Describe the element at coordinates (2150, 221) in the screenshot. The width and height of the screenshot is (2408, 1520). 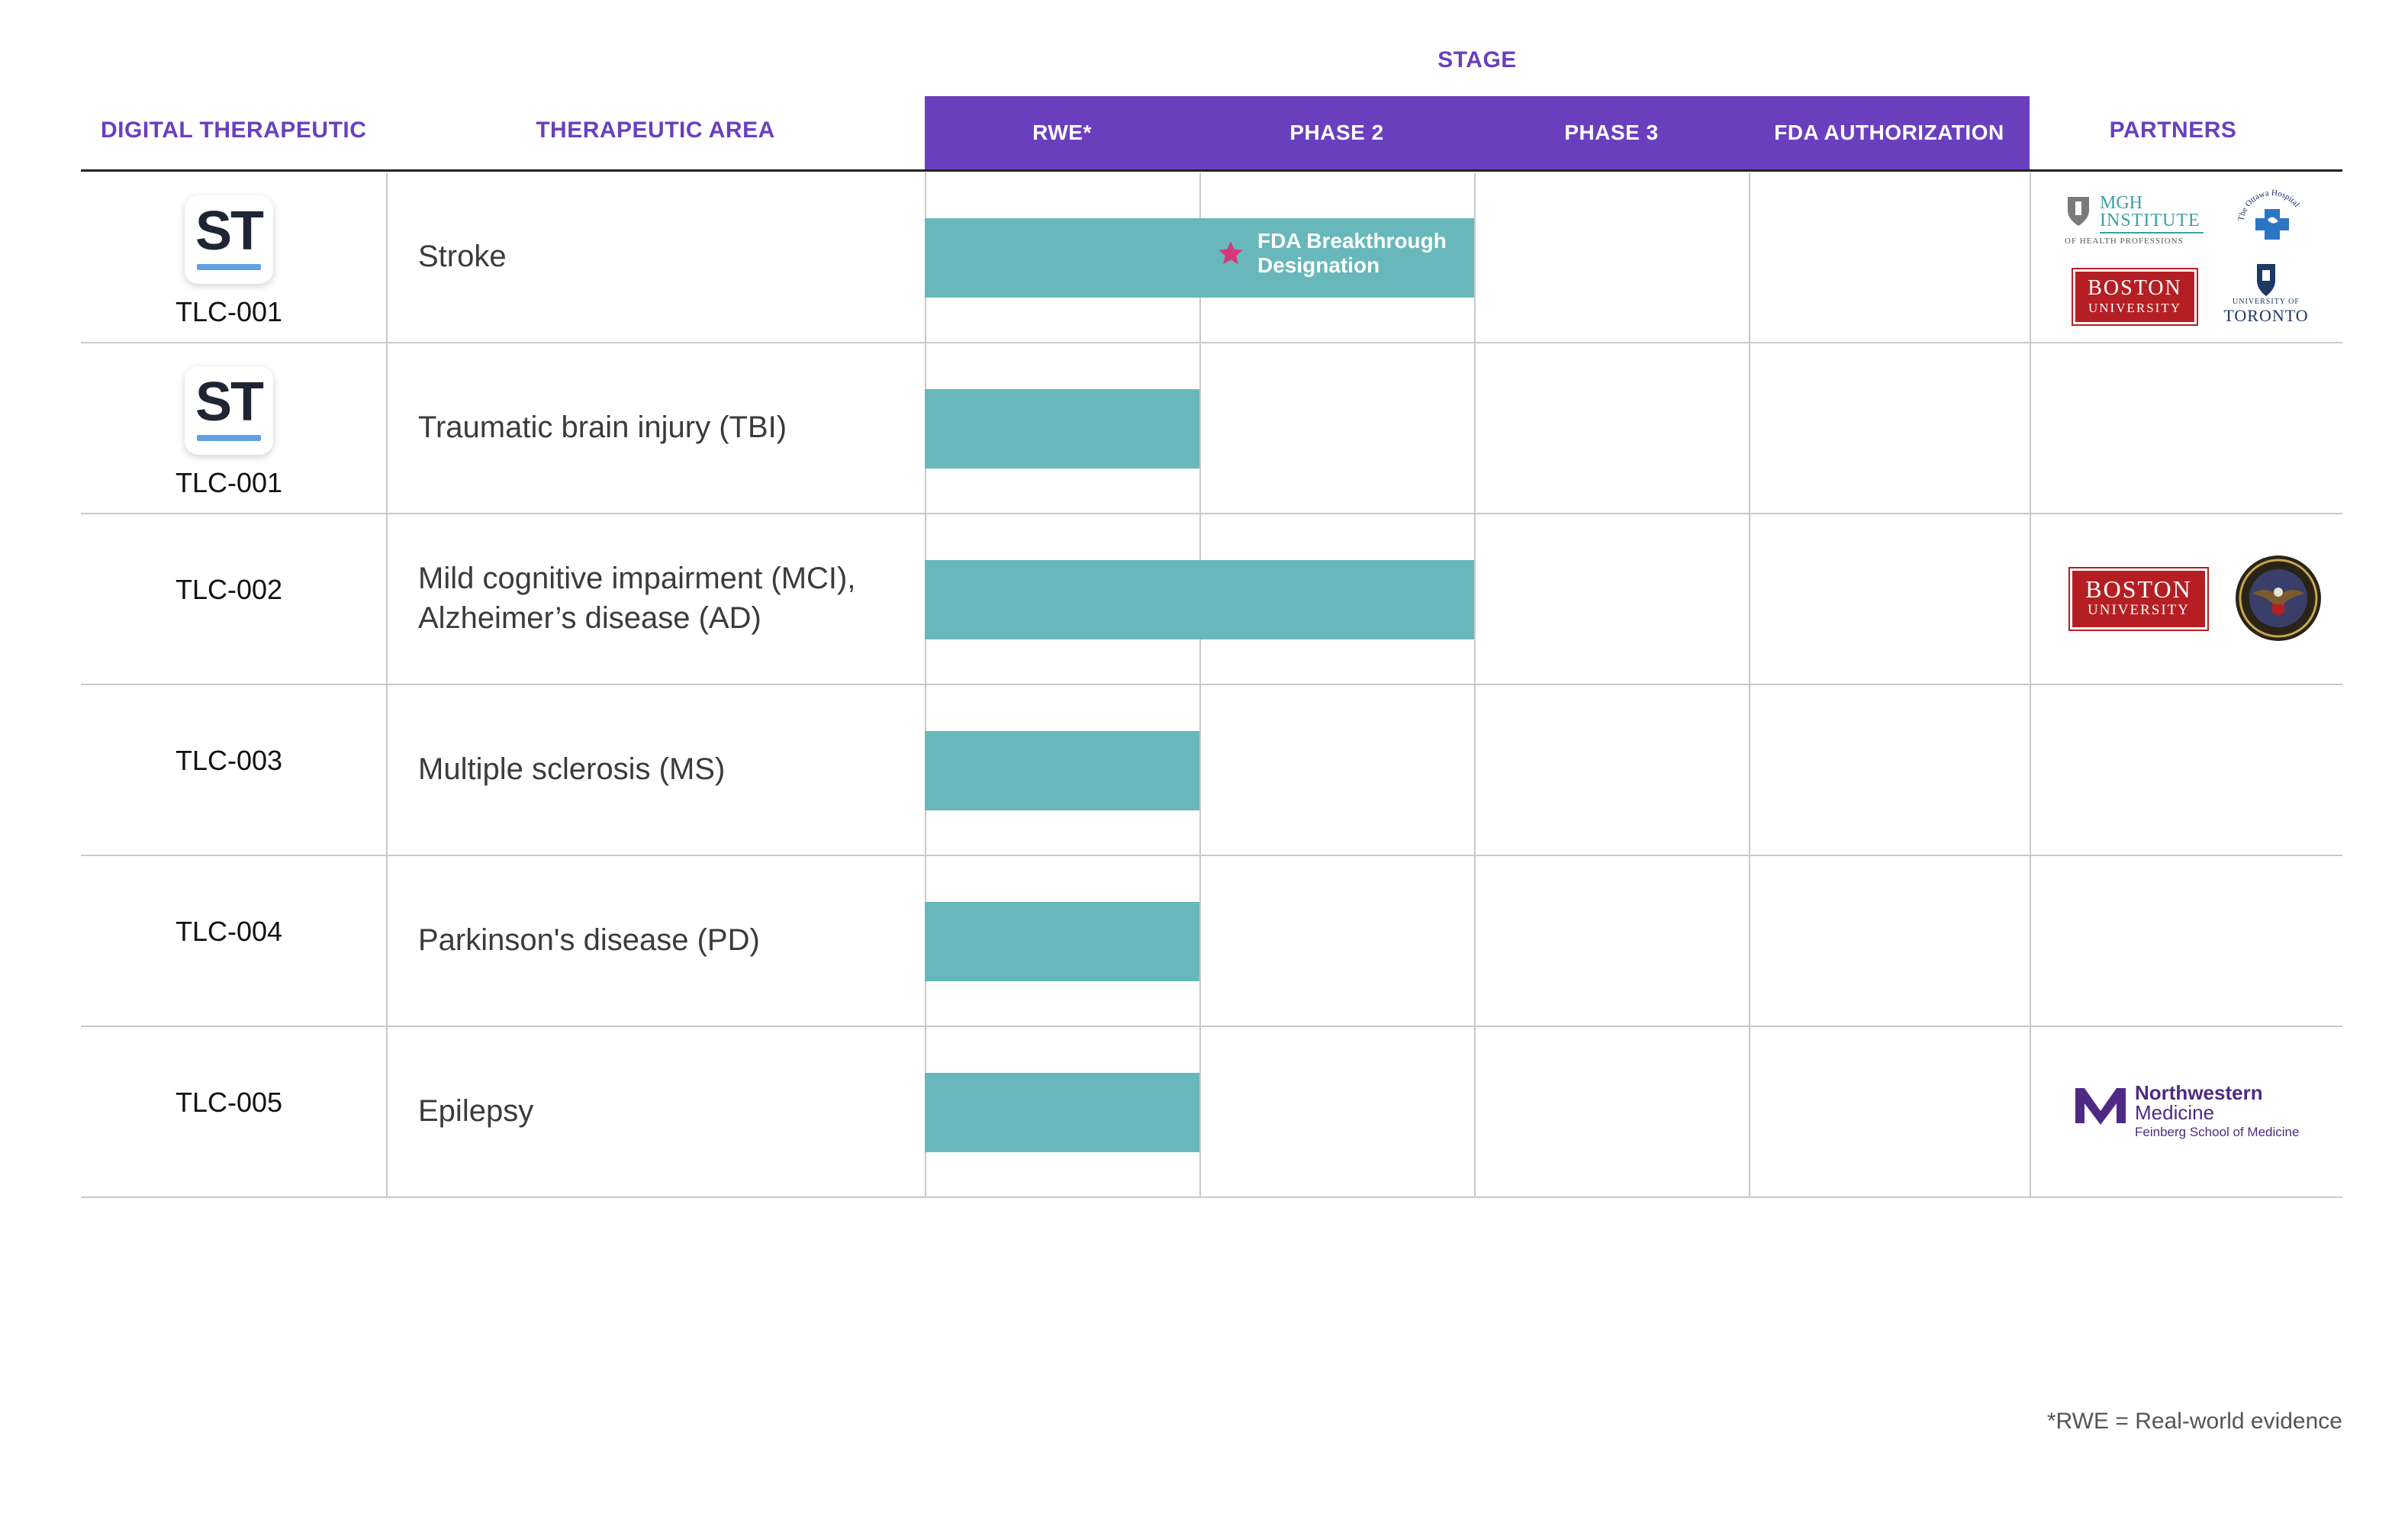
I see `mgh-line2: INSTITUTE` at that location.